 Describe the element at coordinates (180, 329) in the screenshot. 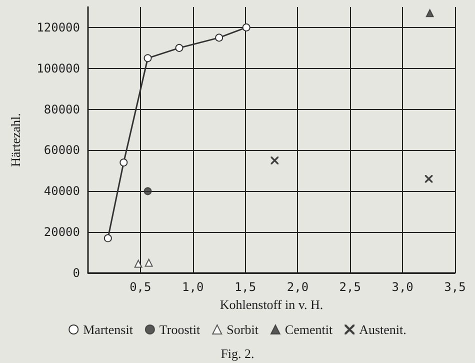

I see `legend-label: Troostit` at that location.